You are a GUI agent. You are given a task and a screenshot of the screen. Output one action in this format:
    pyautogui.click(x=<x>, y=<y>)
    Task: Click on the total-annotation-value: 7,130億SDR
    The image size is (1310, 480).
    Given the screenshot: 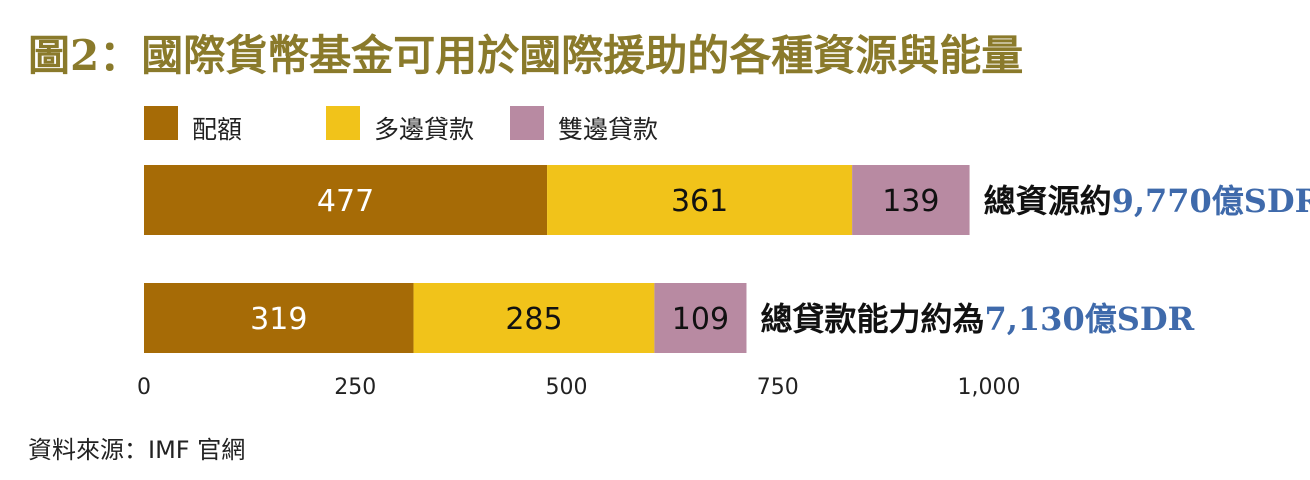 What is the action you would take?
    pyautogui.click(x=1090, y=319)
    